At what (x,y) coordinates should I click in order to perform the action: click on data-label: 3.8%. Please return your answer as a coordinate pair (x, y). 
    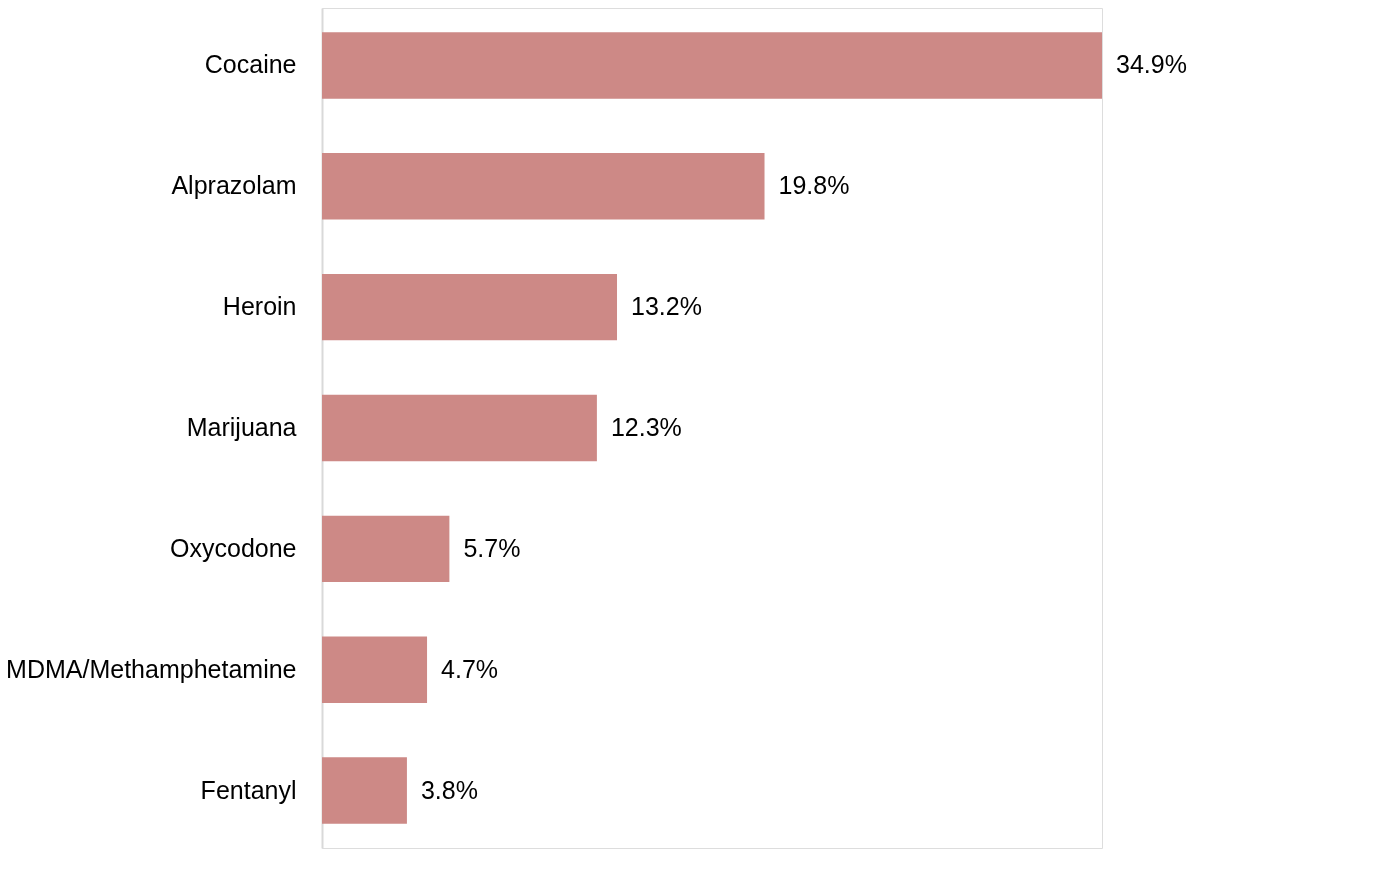
    Looking at the image, I should click on (449, 789).